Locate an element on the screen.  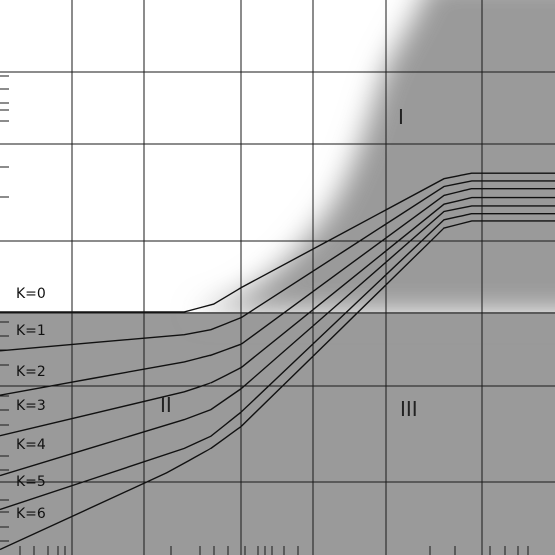
curve-label-k-2: K=2 is located at coordinates (31, 372).